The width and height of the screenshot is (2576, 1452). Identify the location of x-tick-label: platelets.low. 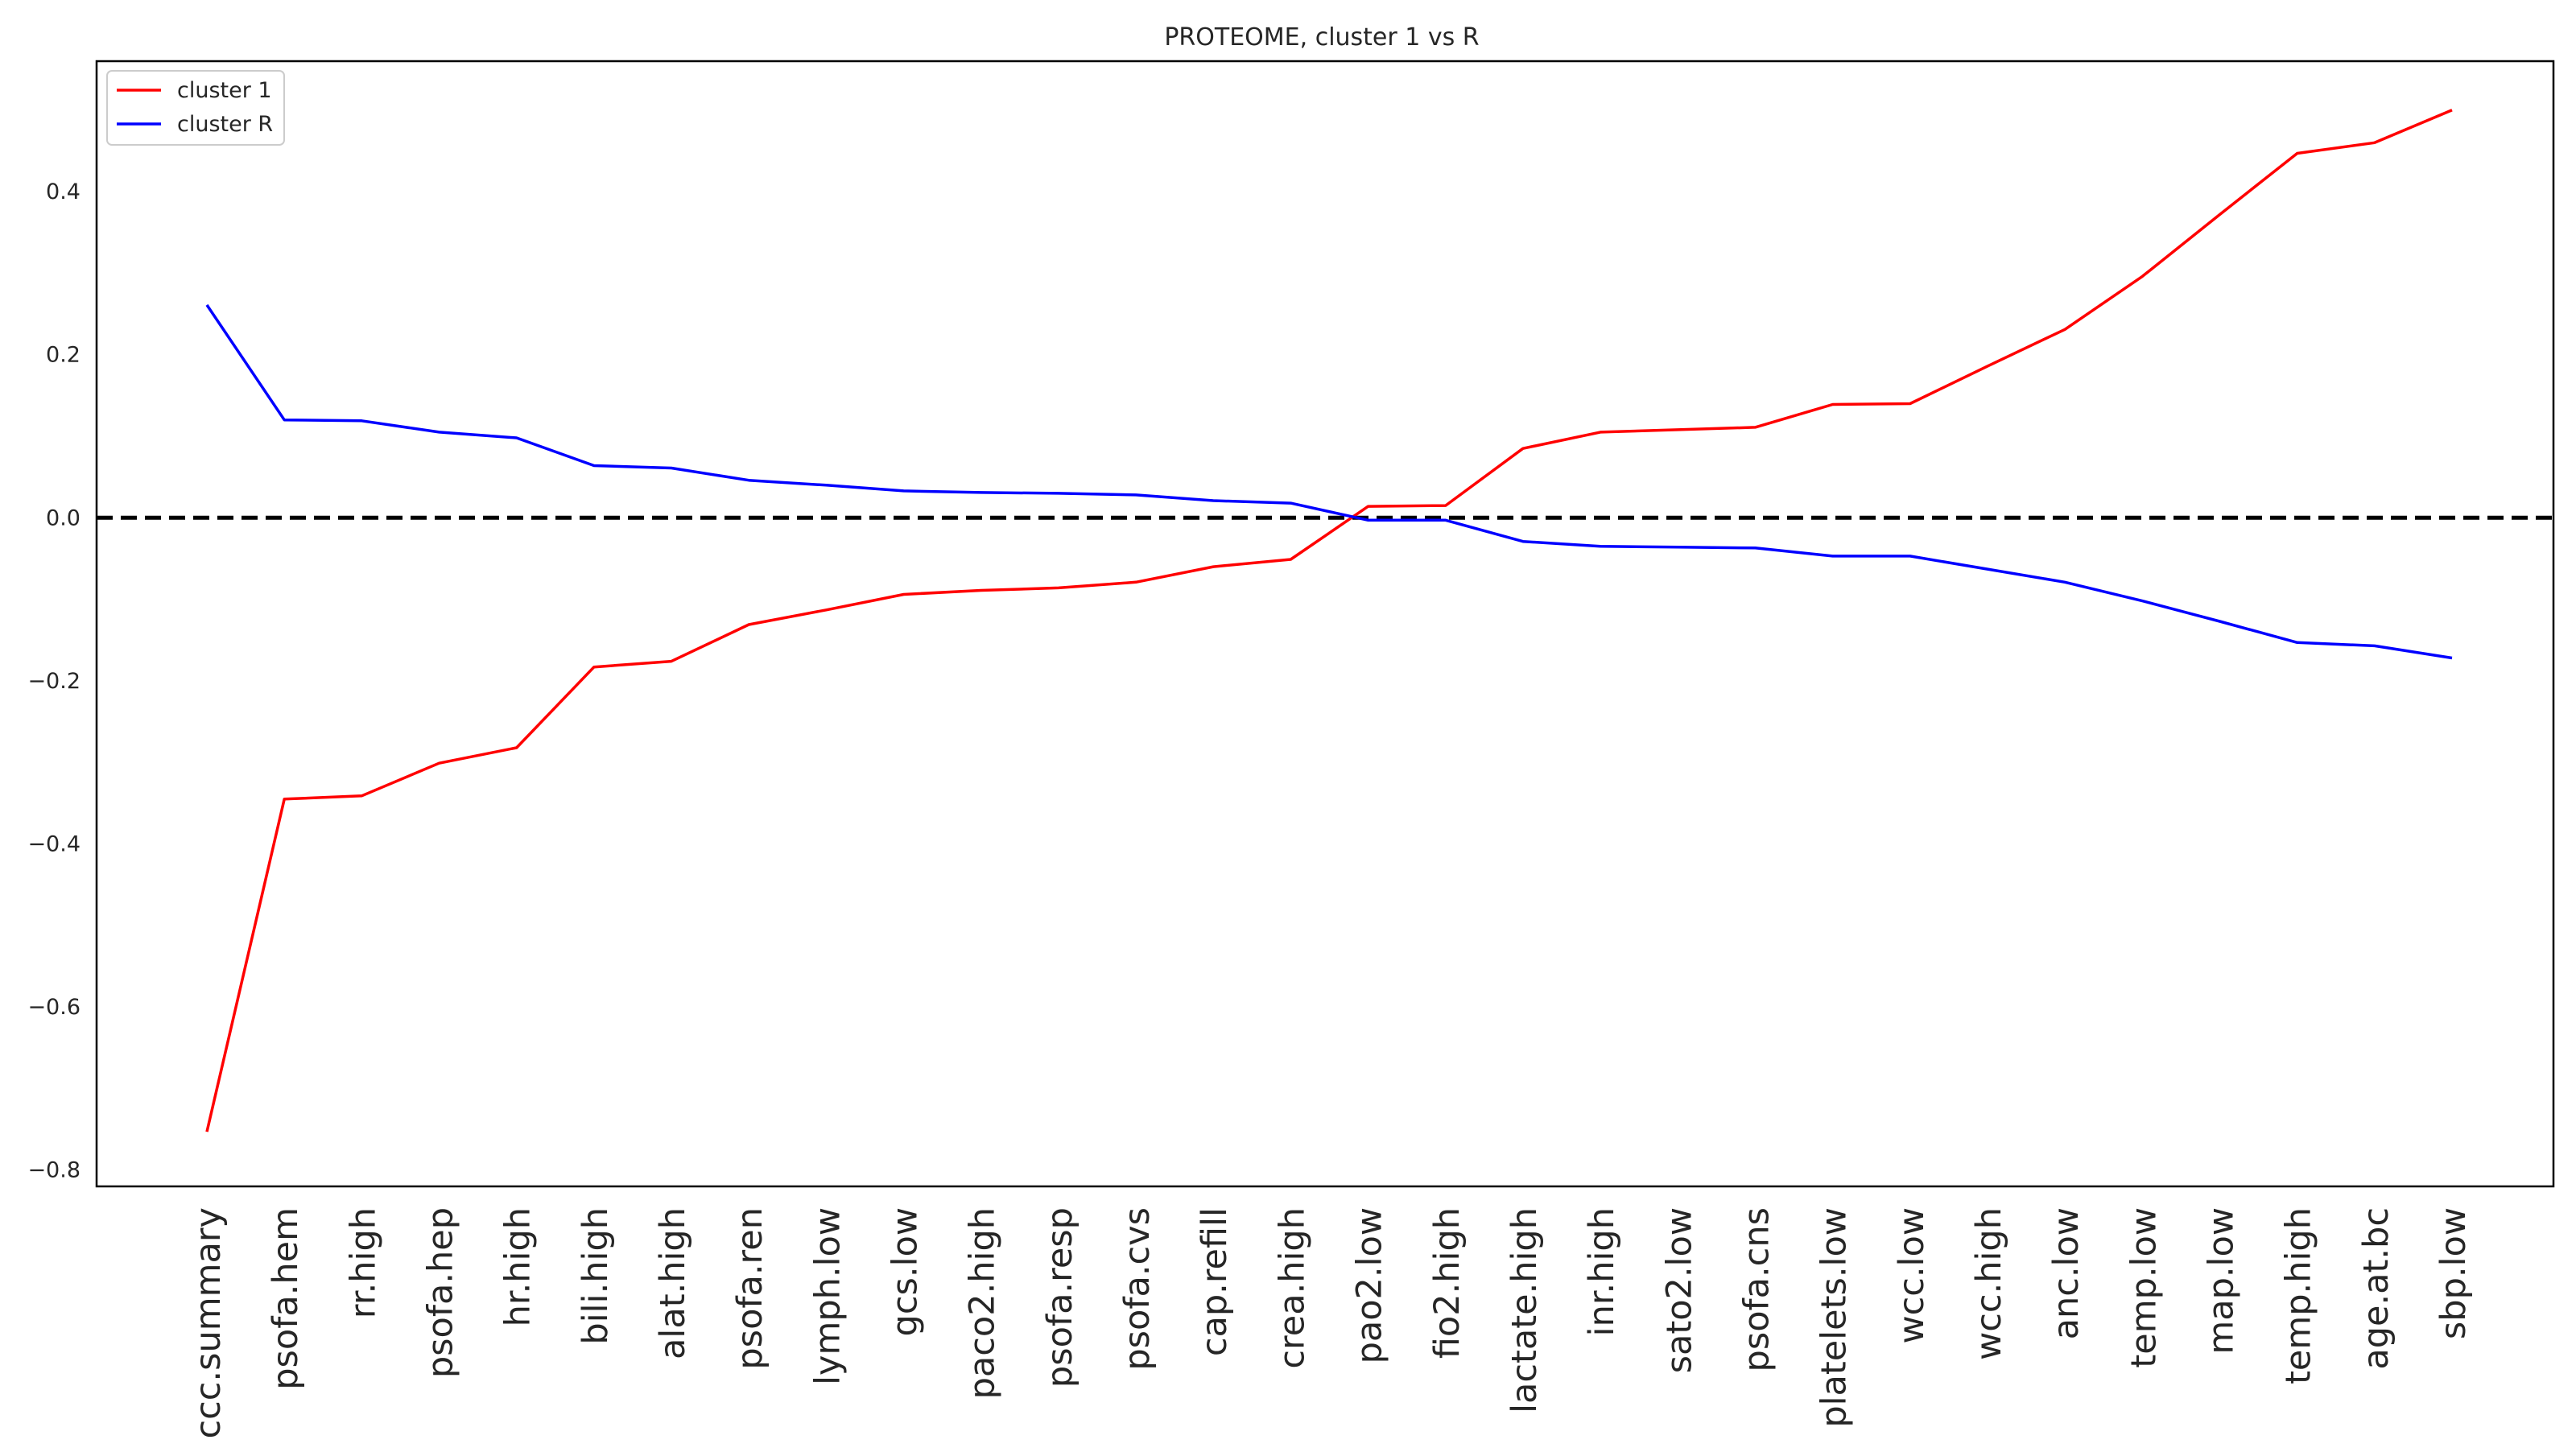
(1834, 1318).